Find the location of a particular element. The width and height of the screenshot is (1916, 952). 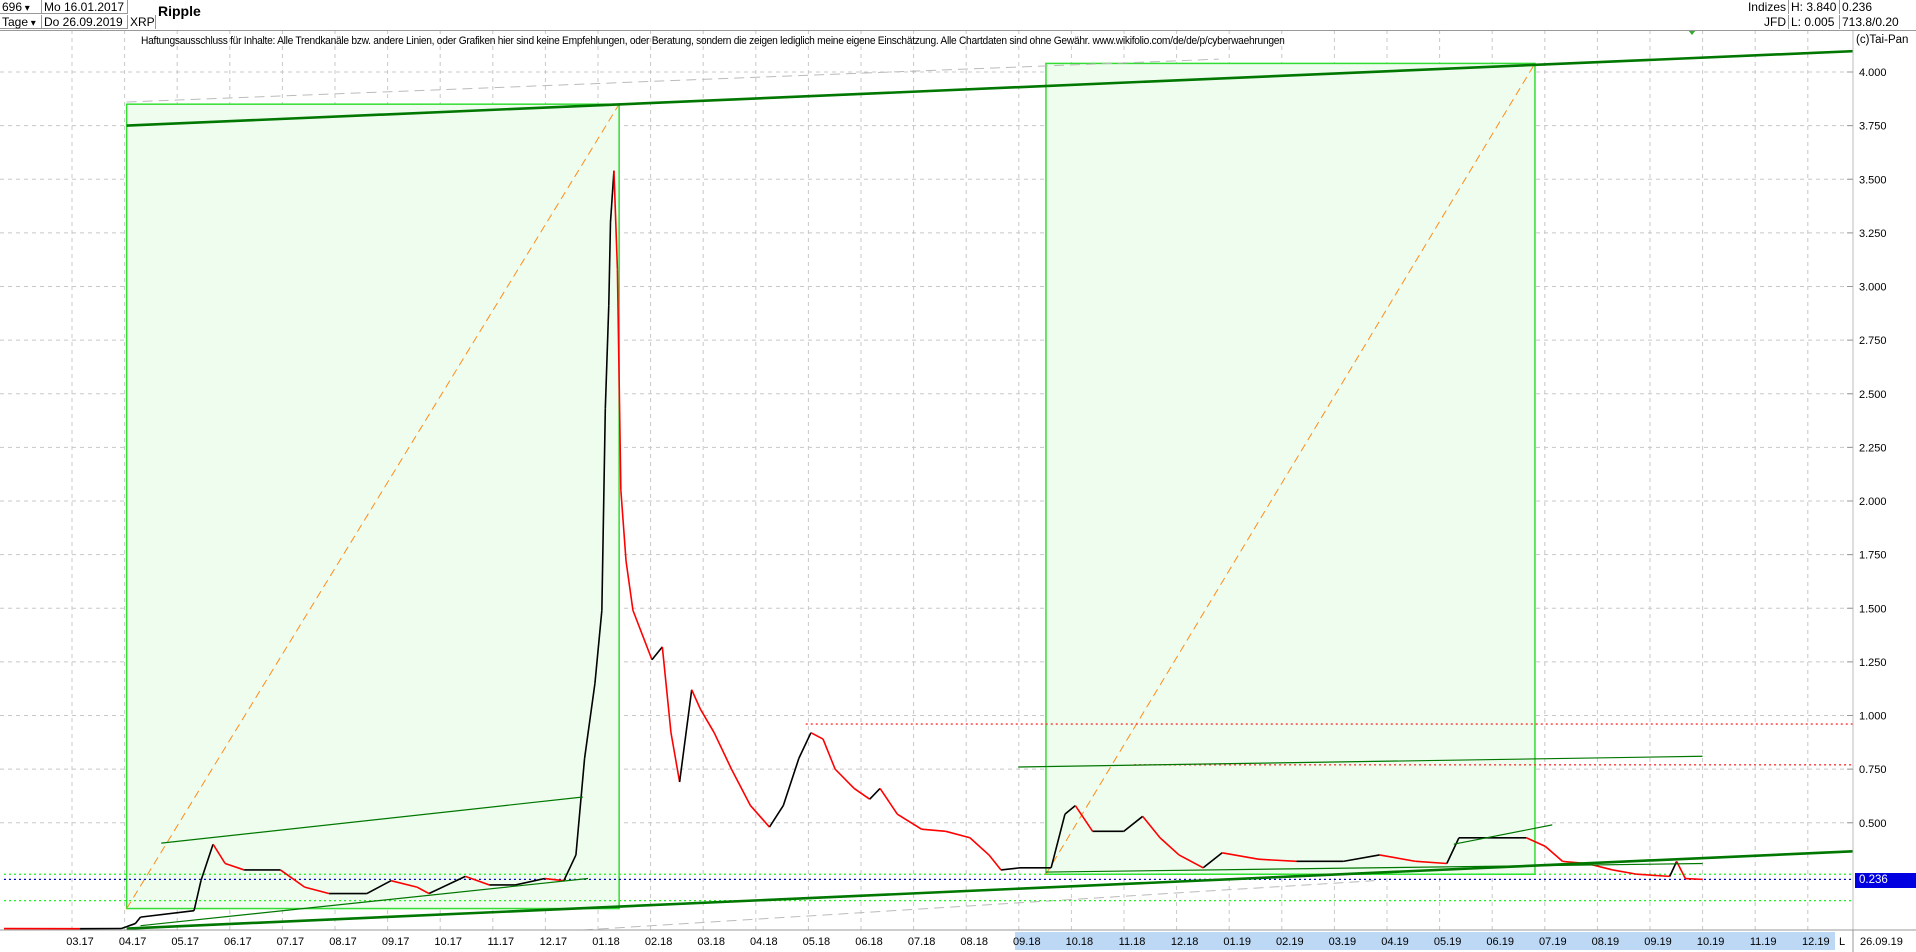

x-tick-label: 11.17 is located at coordinates (500, 942).